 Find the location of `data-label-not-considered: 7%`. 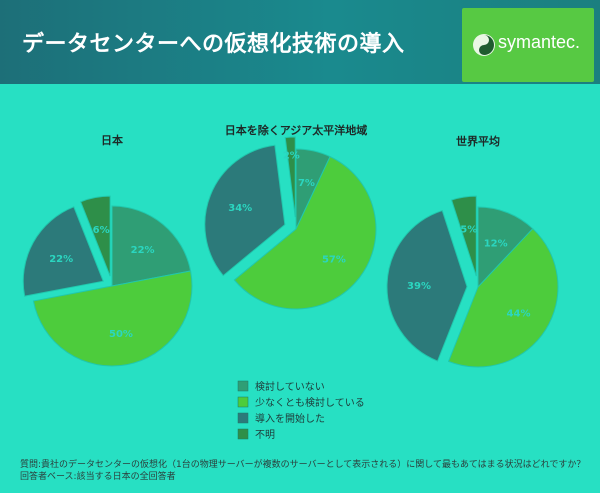

data-label-not-considered: 7% is located at coordinates (306, 183).